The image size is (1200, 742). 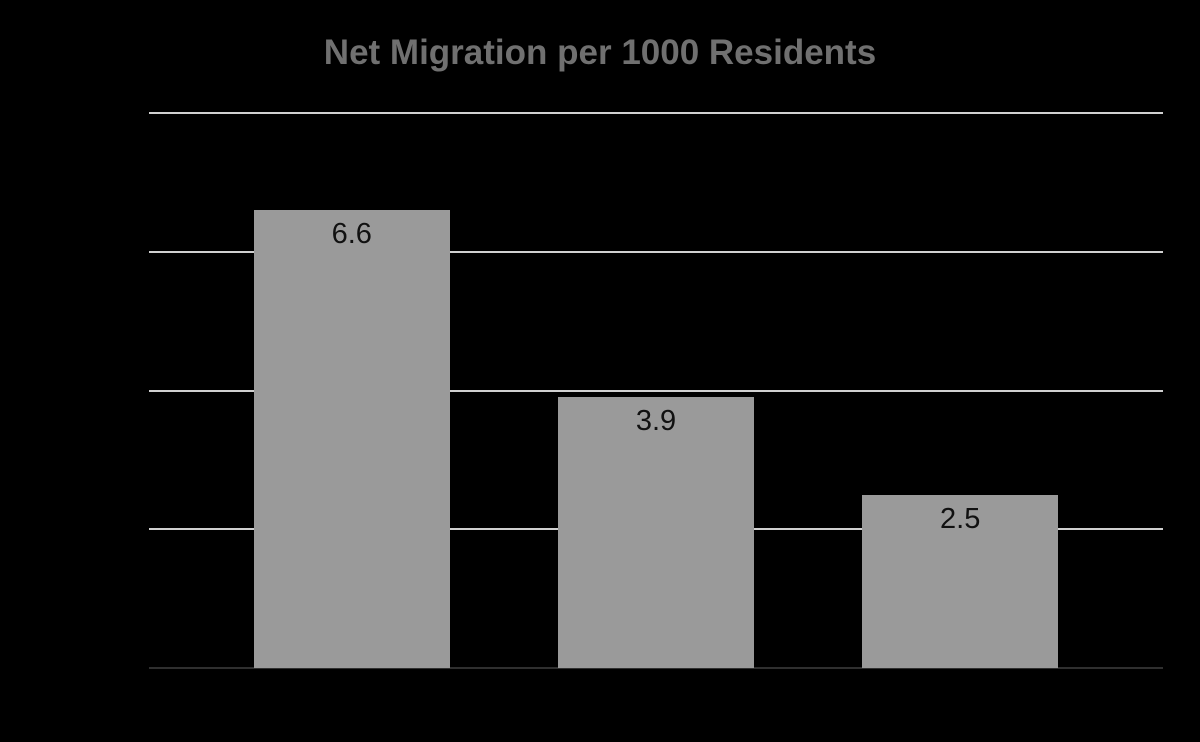 What do you see at coordinates (600, 52) in the screenshot?
I see `chart-title: Net Migration per 1000 Residents` at bounding box center [600, 52].